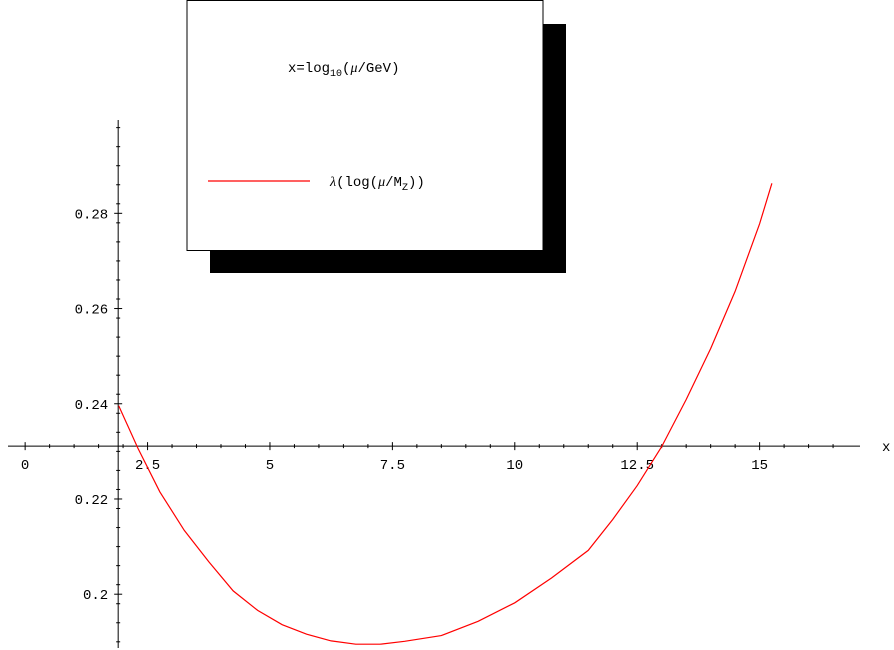 This screenshot has height=650, width=894. What do you see at coordinates (637, 466) in the screenshot?
I see `x-tick-label: 12.5` at bounding box center [637, 466].